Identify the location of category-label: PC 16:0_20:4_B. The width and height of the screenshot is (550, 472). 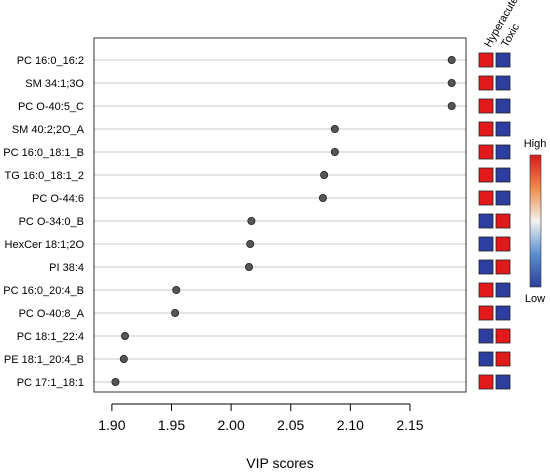
(43, 291).